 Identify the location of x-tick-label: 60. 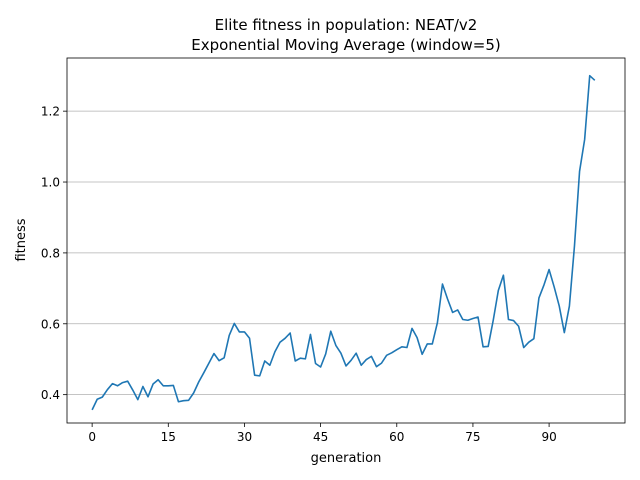
(396, 437).